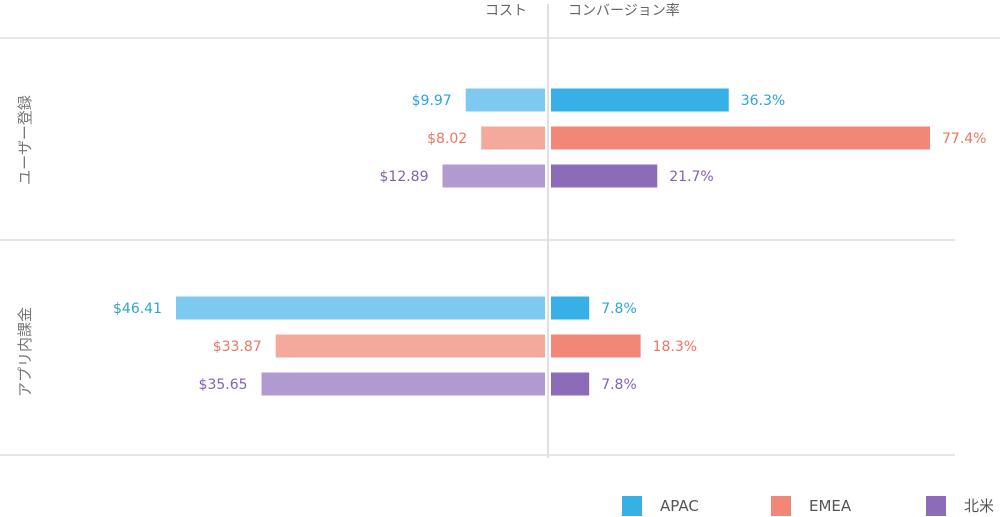 The image size is (1000, 517). Describe the element at coordinates (223, 385) in the screenshot. I see `cost-label: $35.65` at that location.